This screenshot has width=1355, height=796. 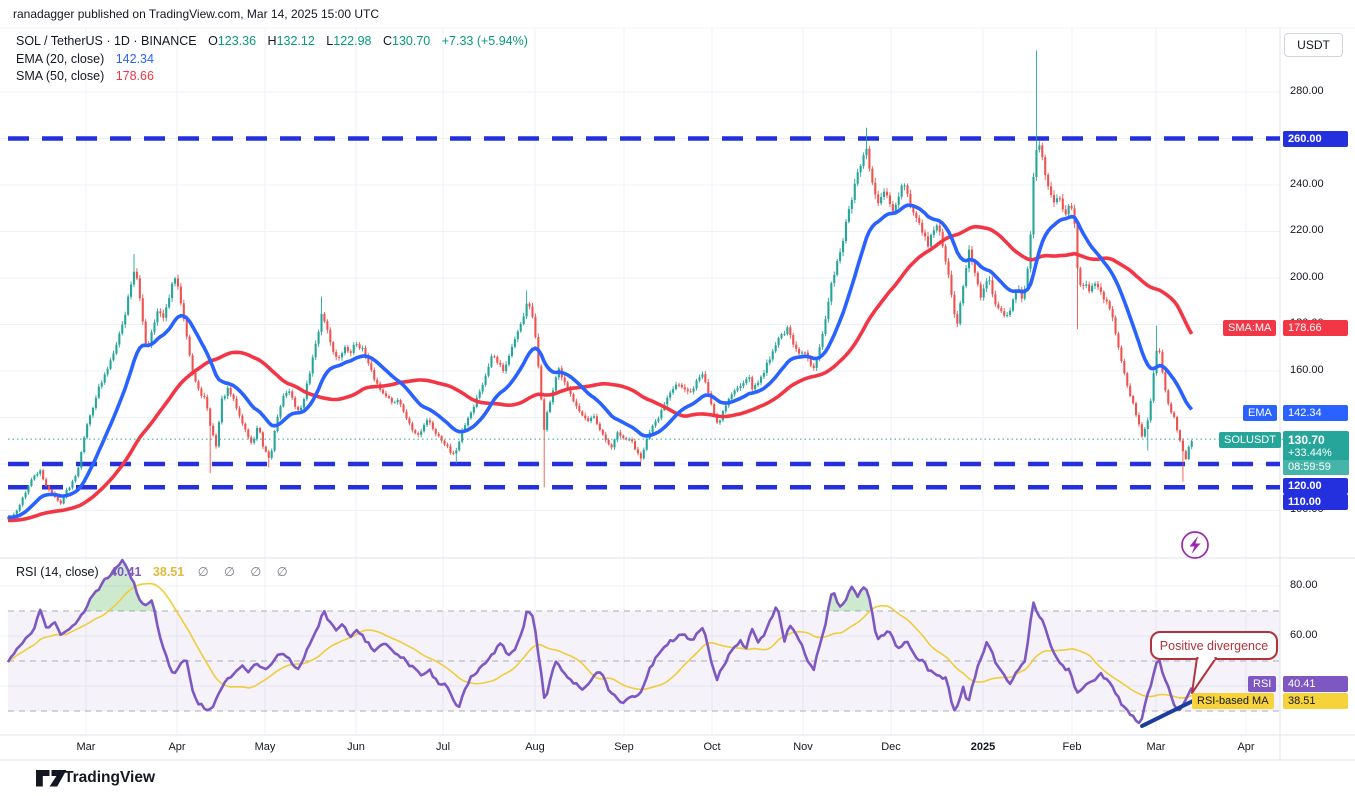 What do you see at coordinates (1313, 45) in the screenshot?
I see `currency-unit-button: USDT` at bounding box center [1313, 45].